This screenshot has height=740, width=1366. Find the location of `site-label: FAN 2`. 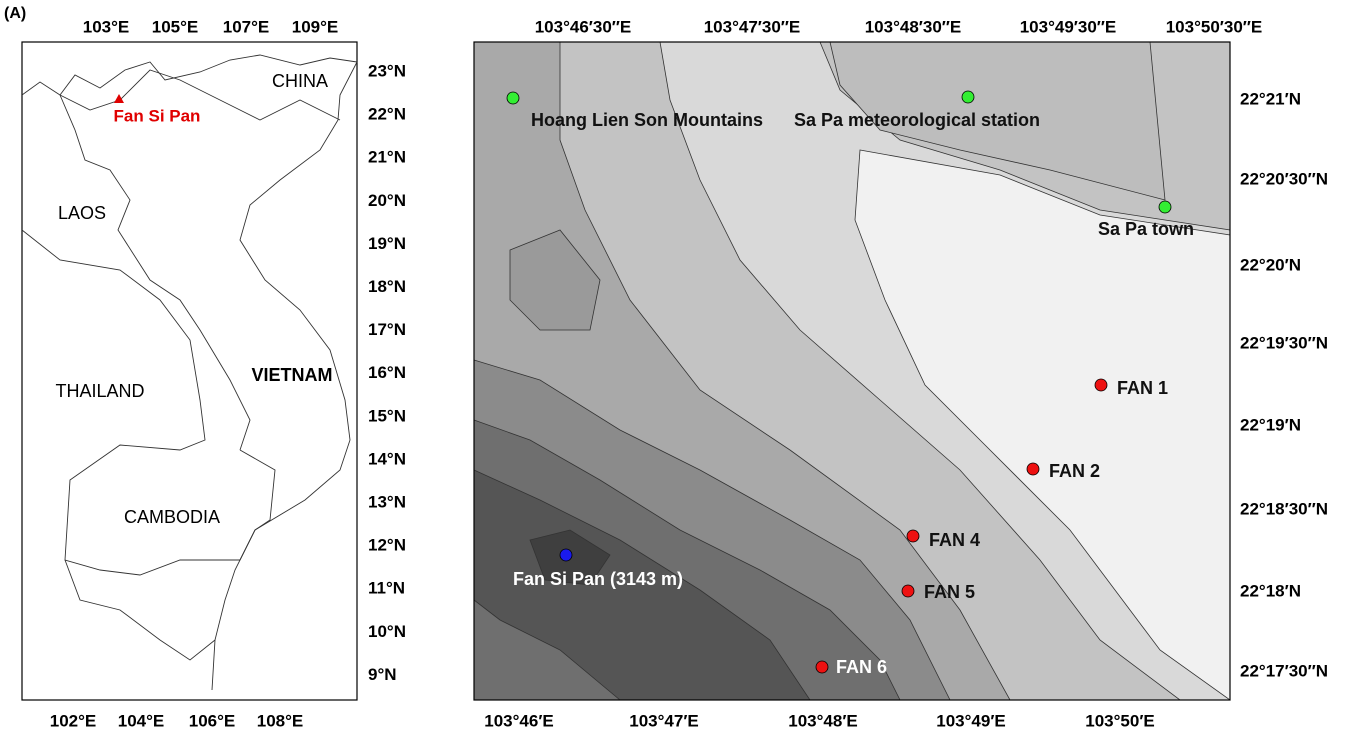

site-label: FAN 2 is located at coordinates (1074, 471).